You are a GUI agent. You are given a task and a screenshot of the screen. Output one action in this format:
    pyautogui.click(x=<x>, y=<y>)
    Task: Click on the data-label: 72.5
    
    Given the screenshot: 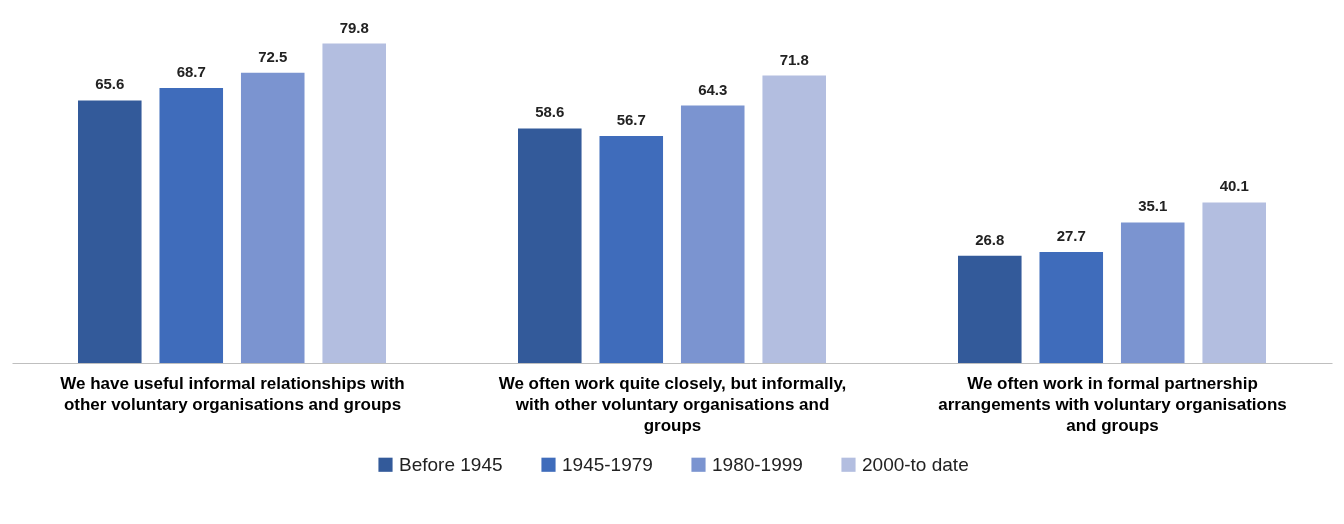 What is the action you would take?
    pyautogui.click(x=273, y=56)
    